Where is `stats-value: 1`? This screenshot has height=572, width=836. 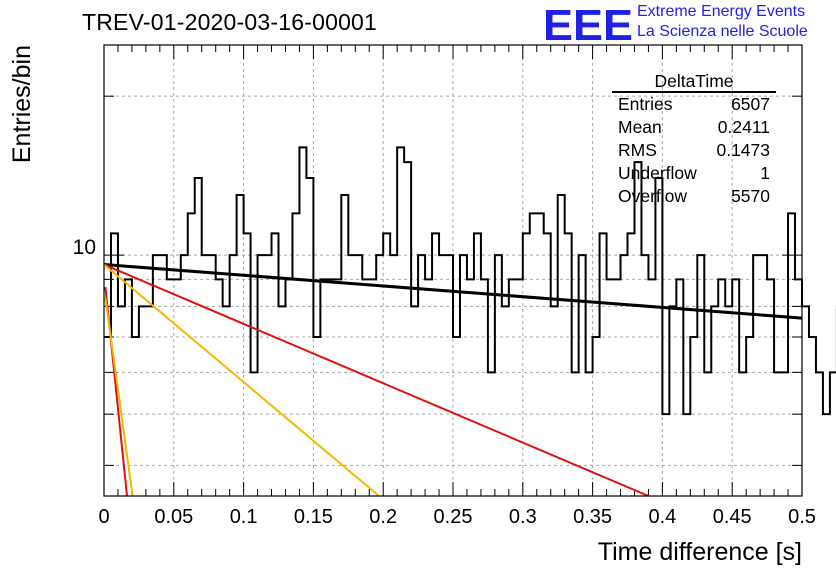
stats-value: 1 is located at coordinates (765, 173).